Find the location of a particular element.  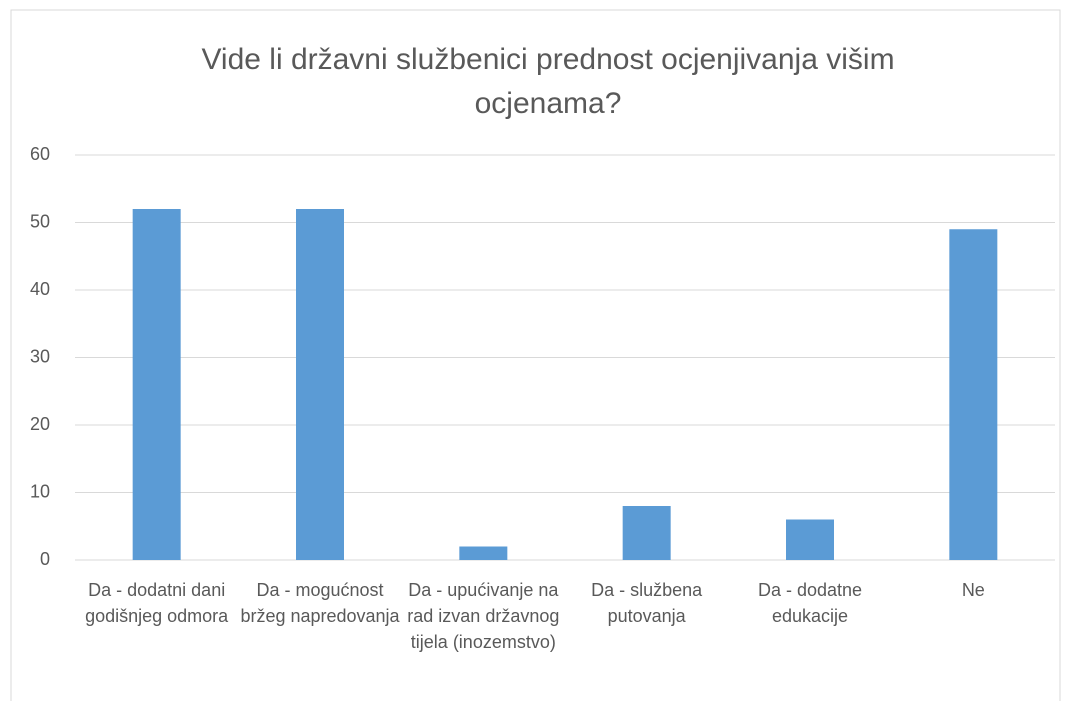

y-tick-label: 10 is located at coordinates (40, 491).